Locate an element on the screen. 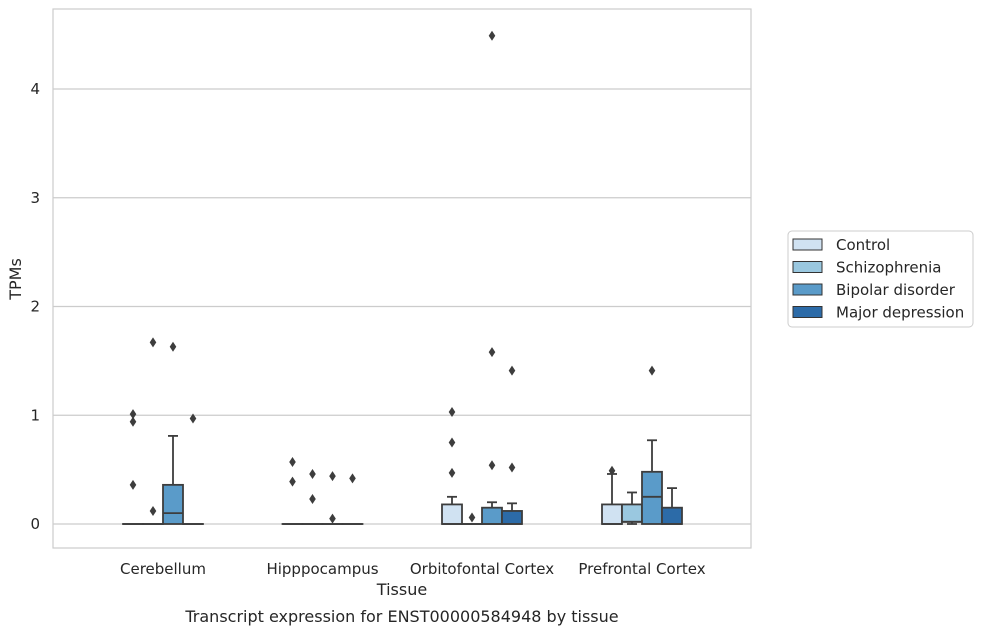 Image resolution: width=983 pixels, height=634 pixels. y-axis-label: TPMs is located at coordinates (15, 279).